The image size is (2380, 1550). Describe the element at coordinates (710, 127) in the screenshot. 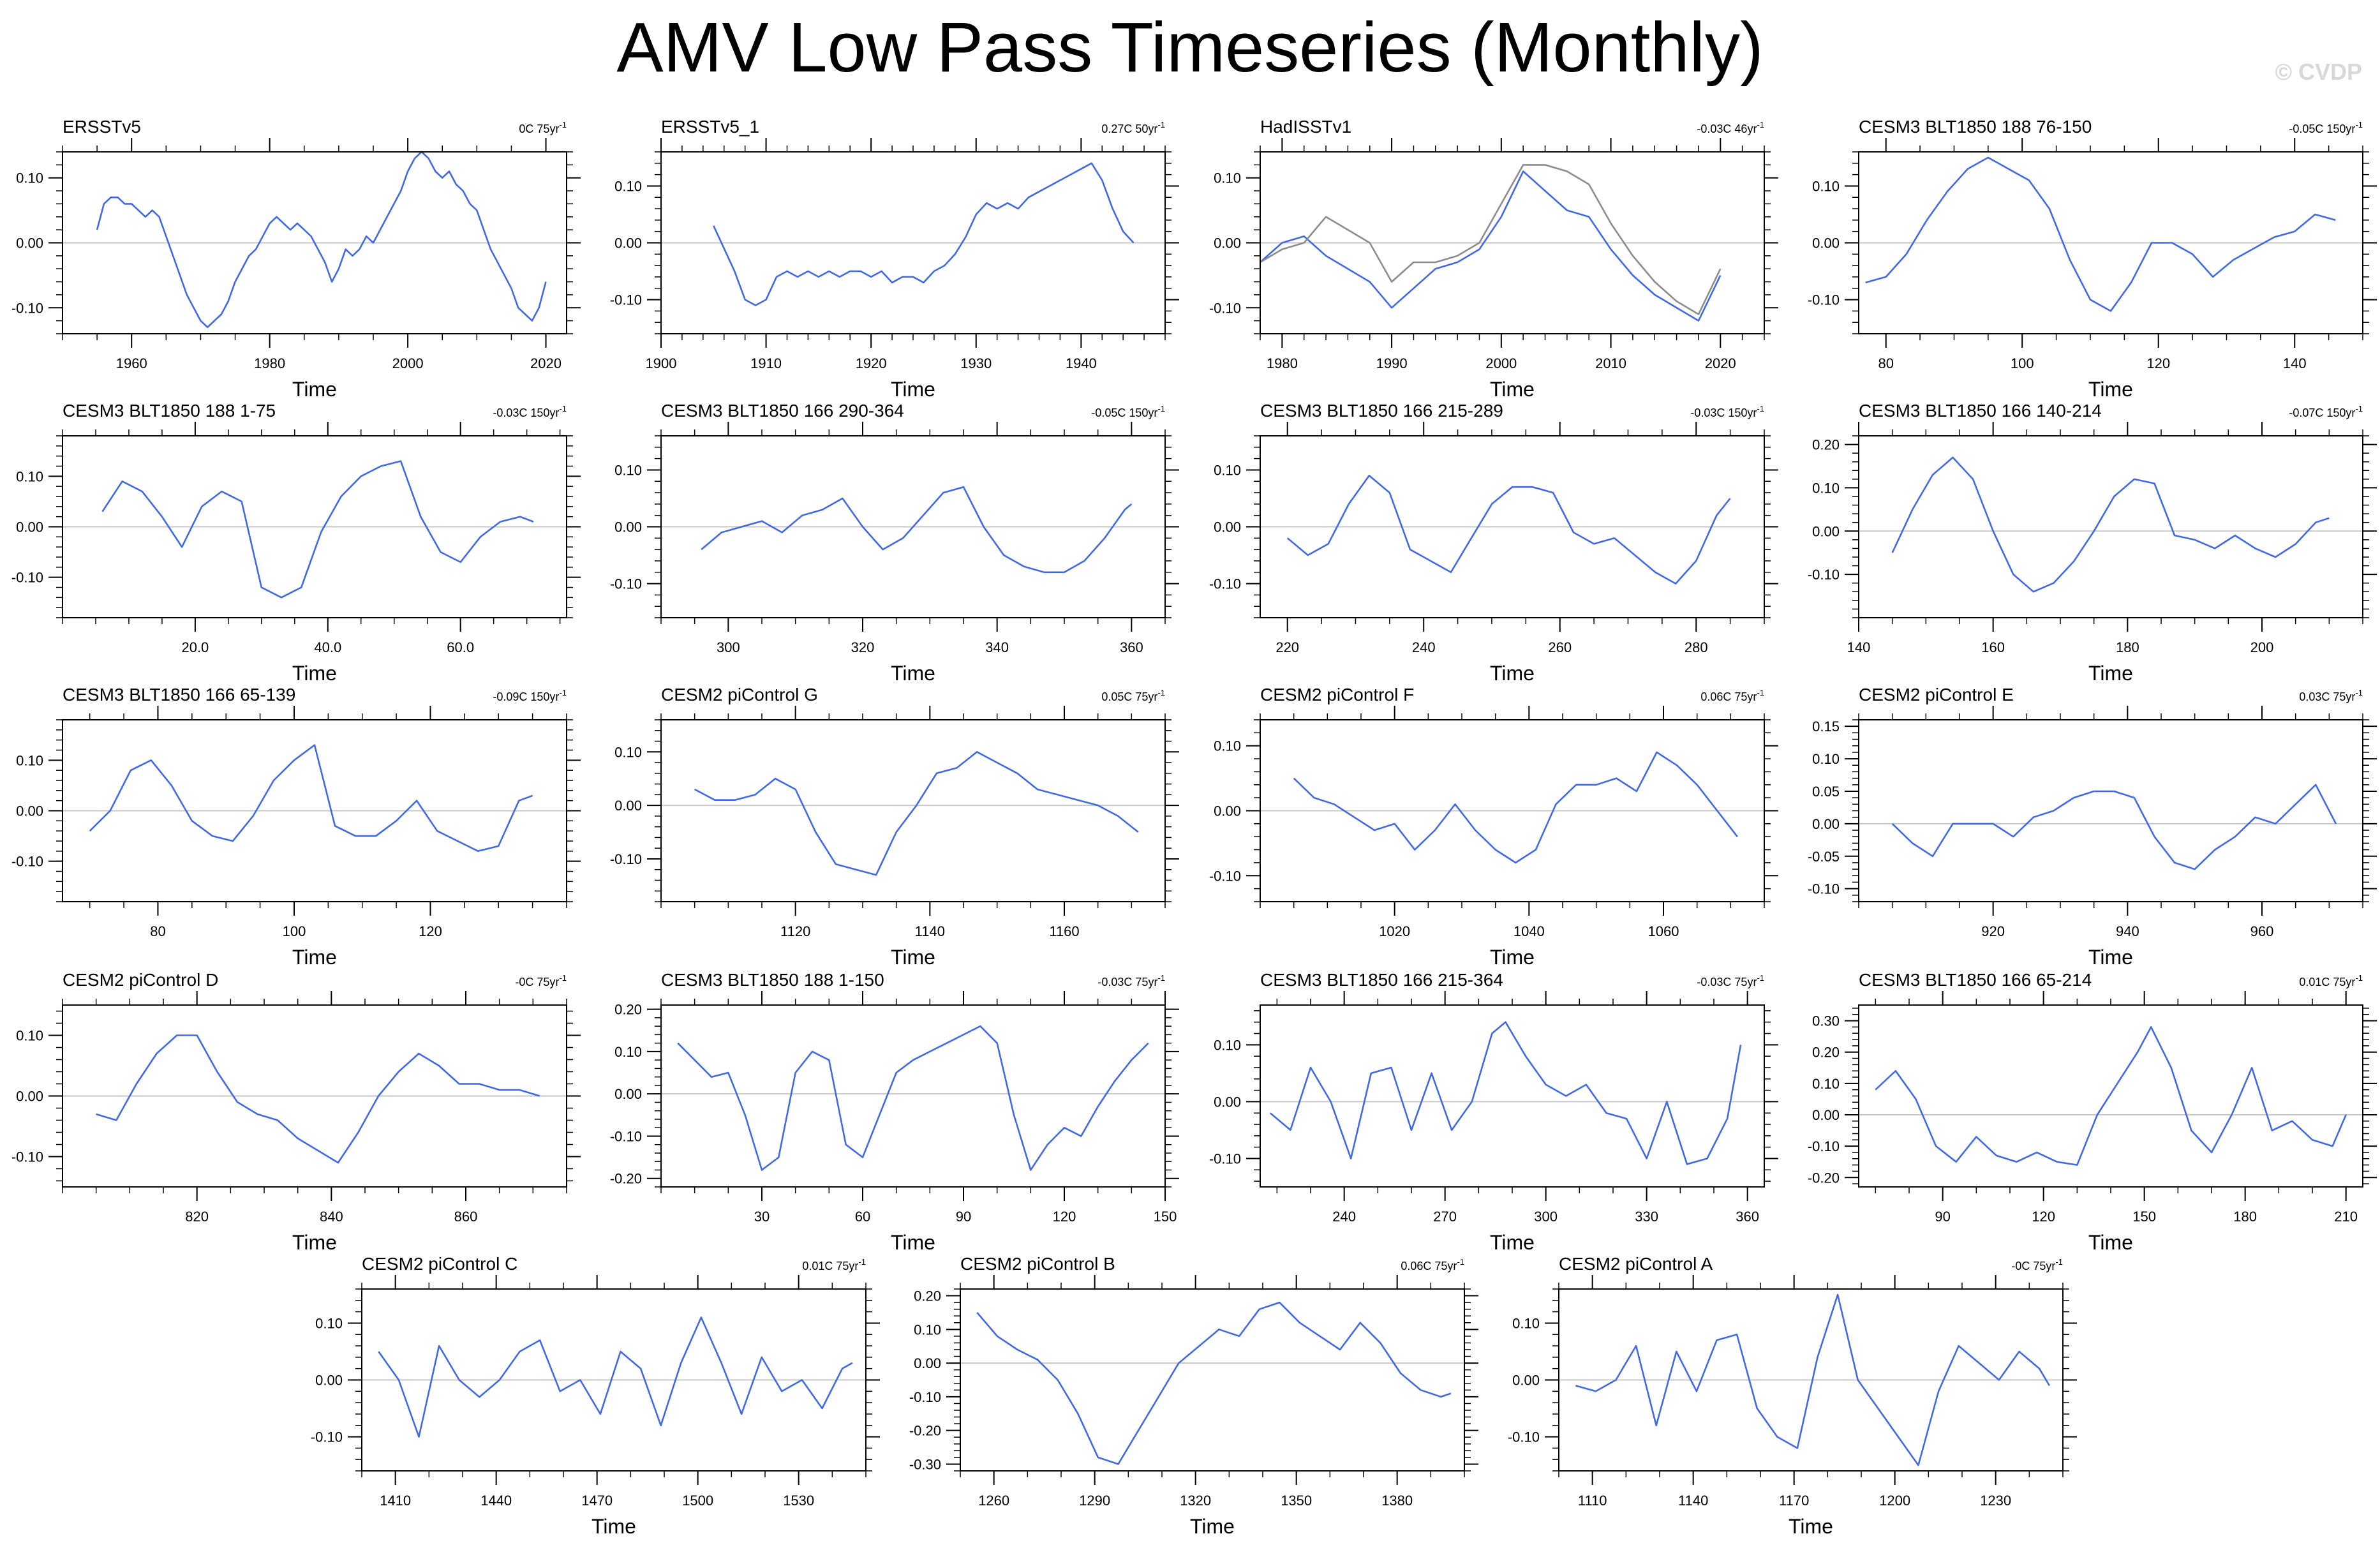

I see `panel-title: ERSSTv5_1` at that location.